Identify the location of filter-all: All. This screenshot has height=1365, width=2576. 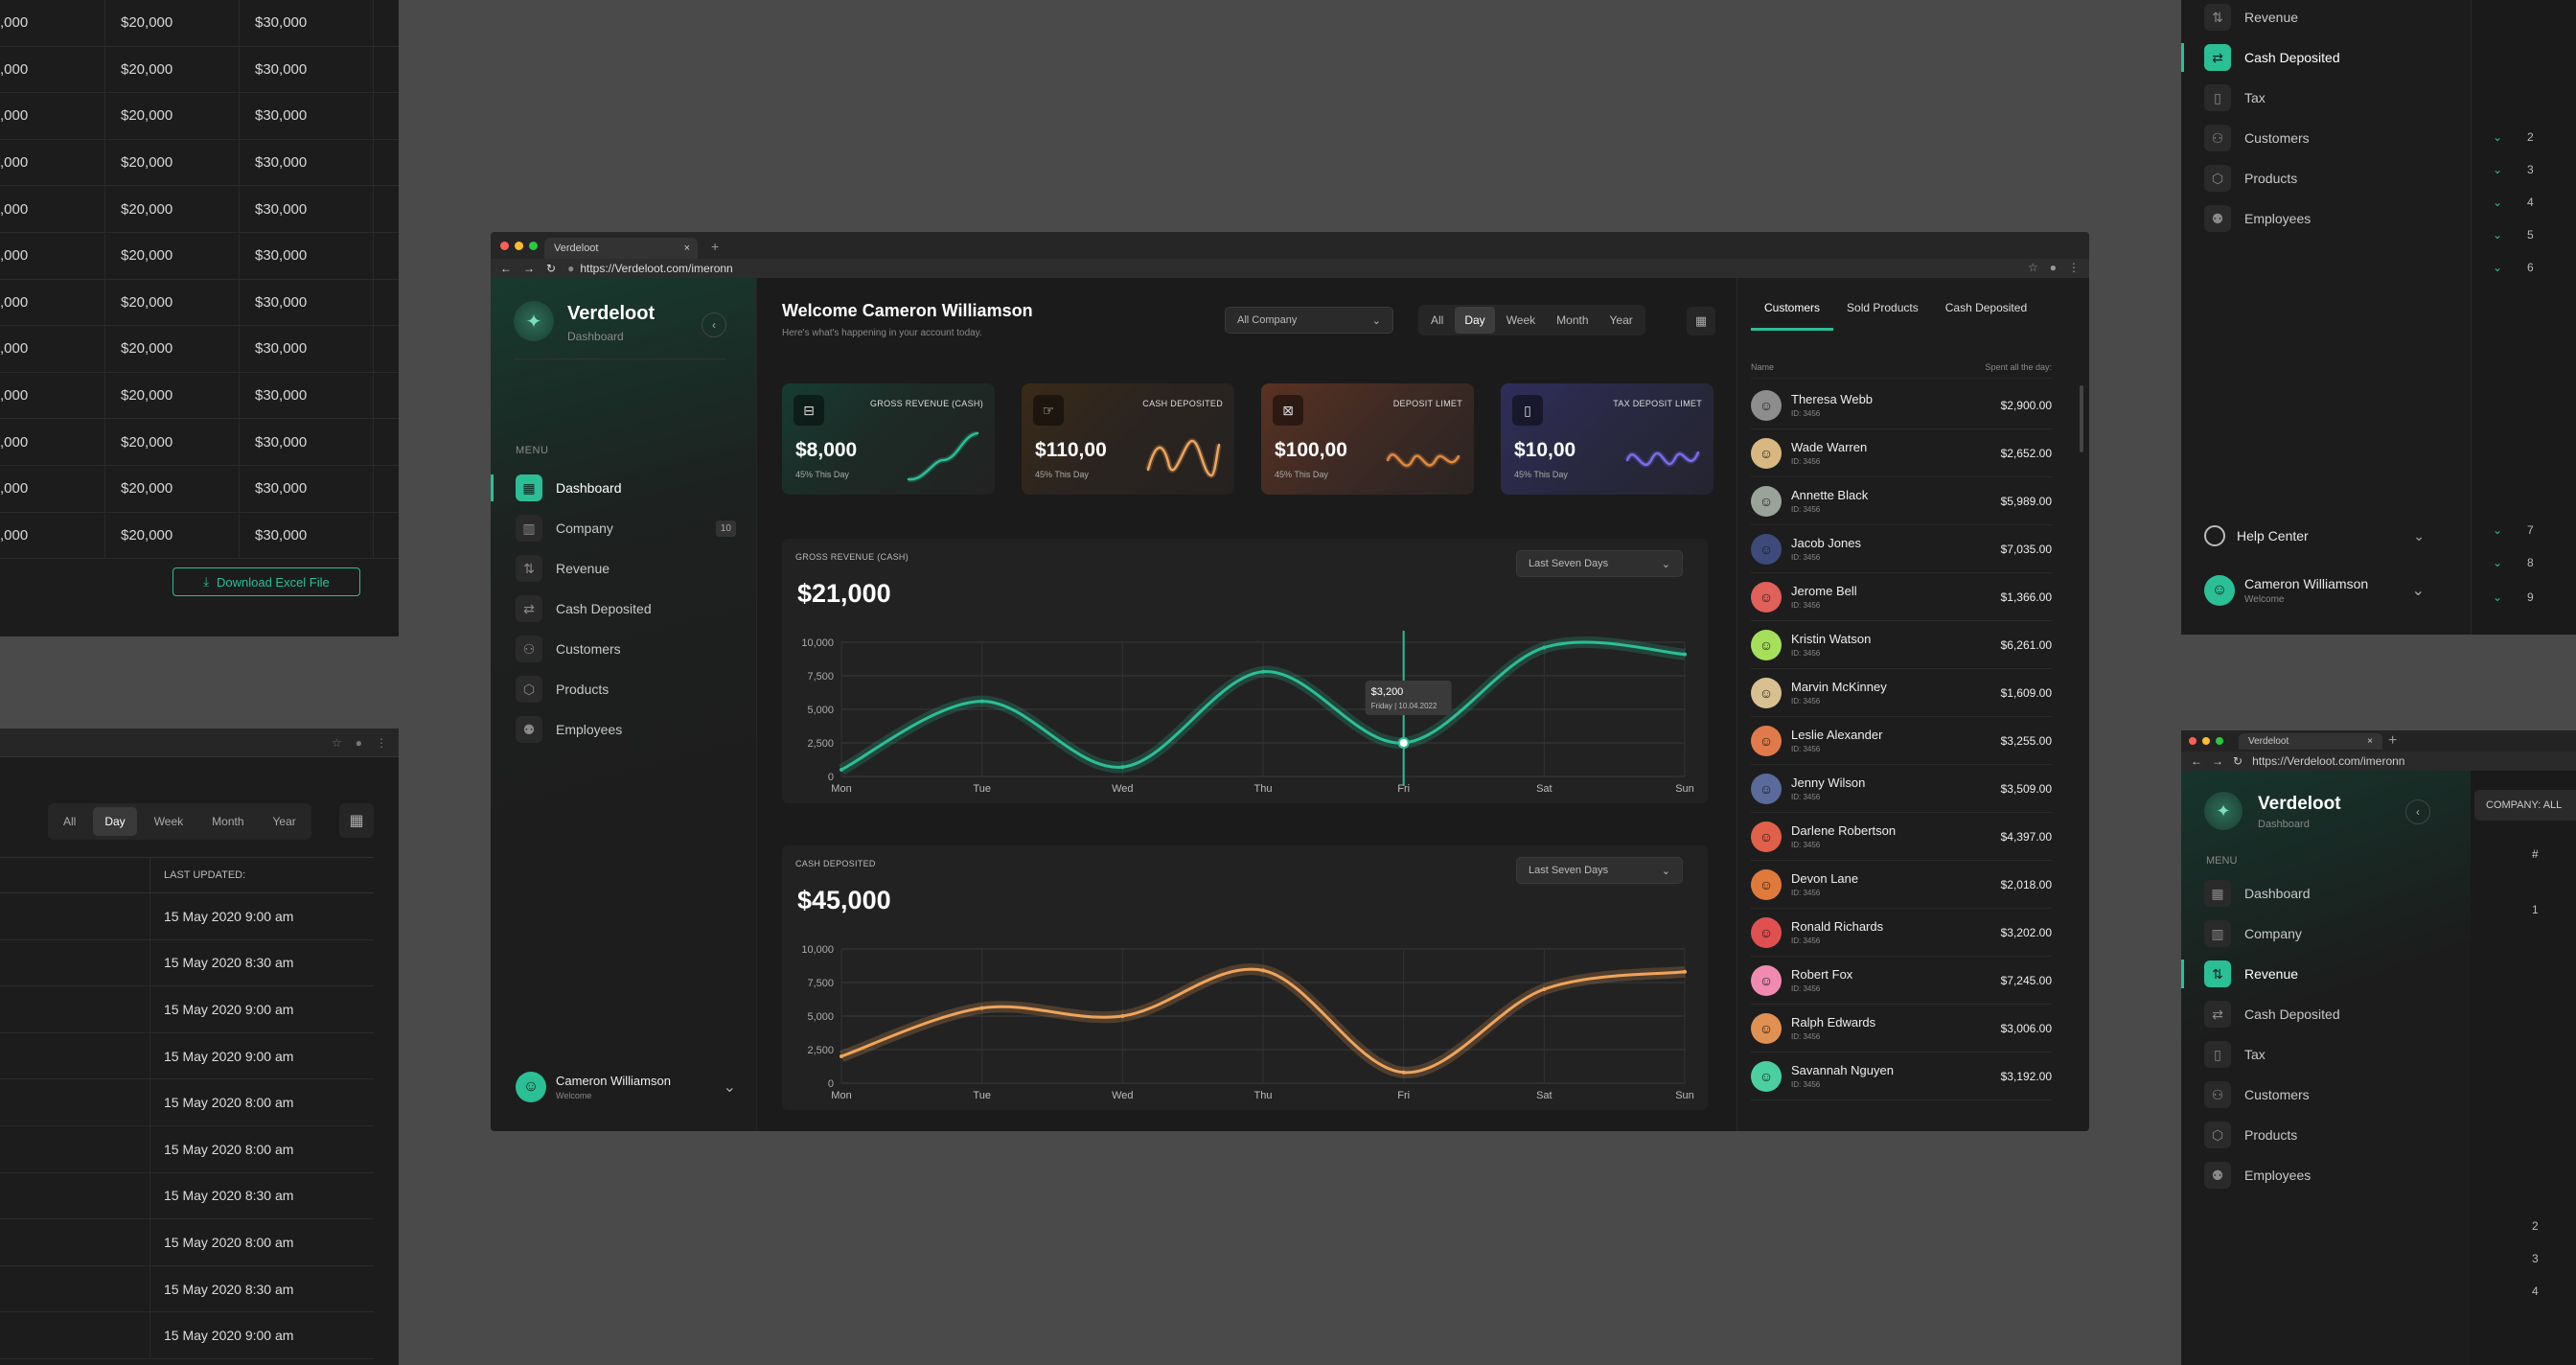
(70, 822).